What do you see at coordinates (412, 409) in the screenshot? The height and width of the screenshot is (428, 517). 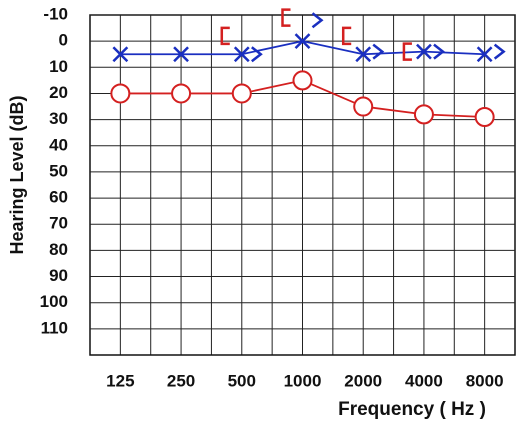 I see `x-axis-title: Frequency ( Hz )` at bounding box center [412, 409].